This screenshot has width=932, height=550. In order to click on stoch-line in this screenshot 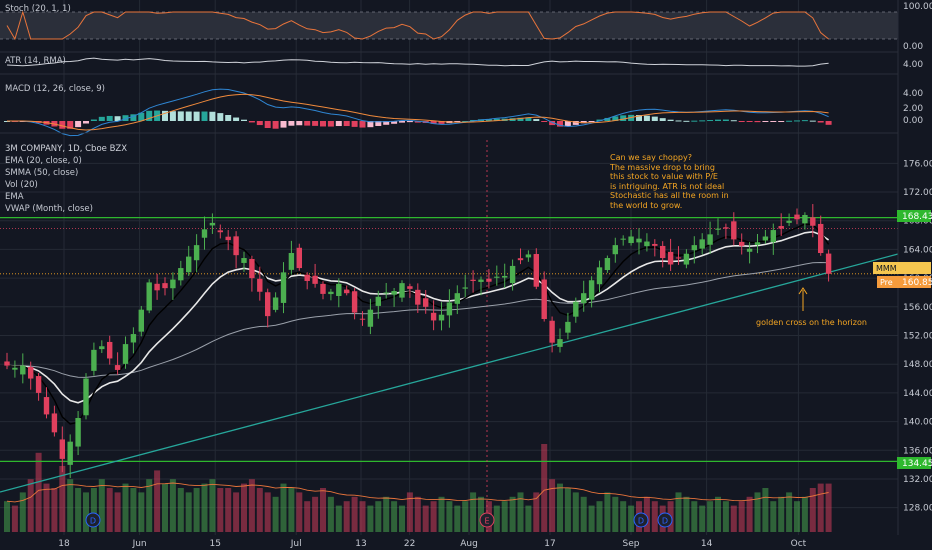, I will do `click(417, 25)`.